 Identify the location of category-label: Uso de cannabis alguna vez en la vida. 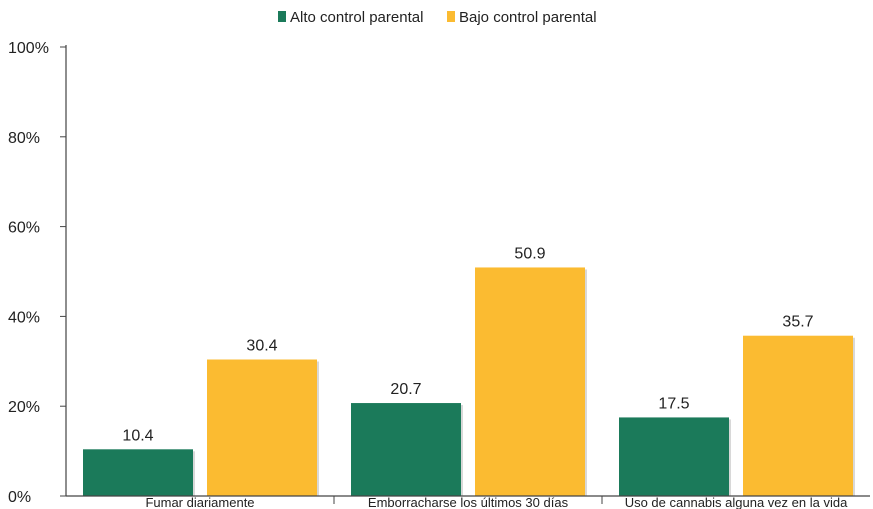
(736, 502).